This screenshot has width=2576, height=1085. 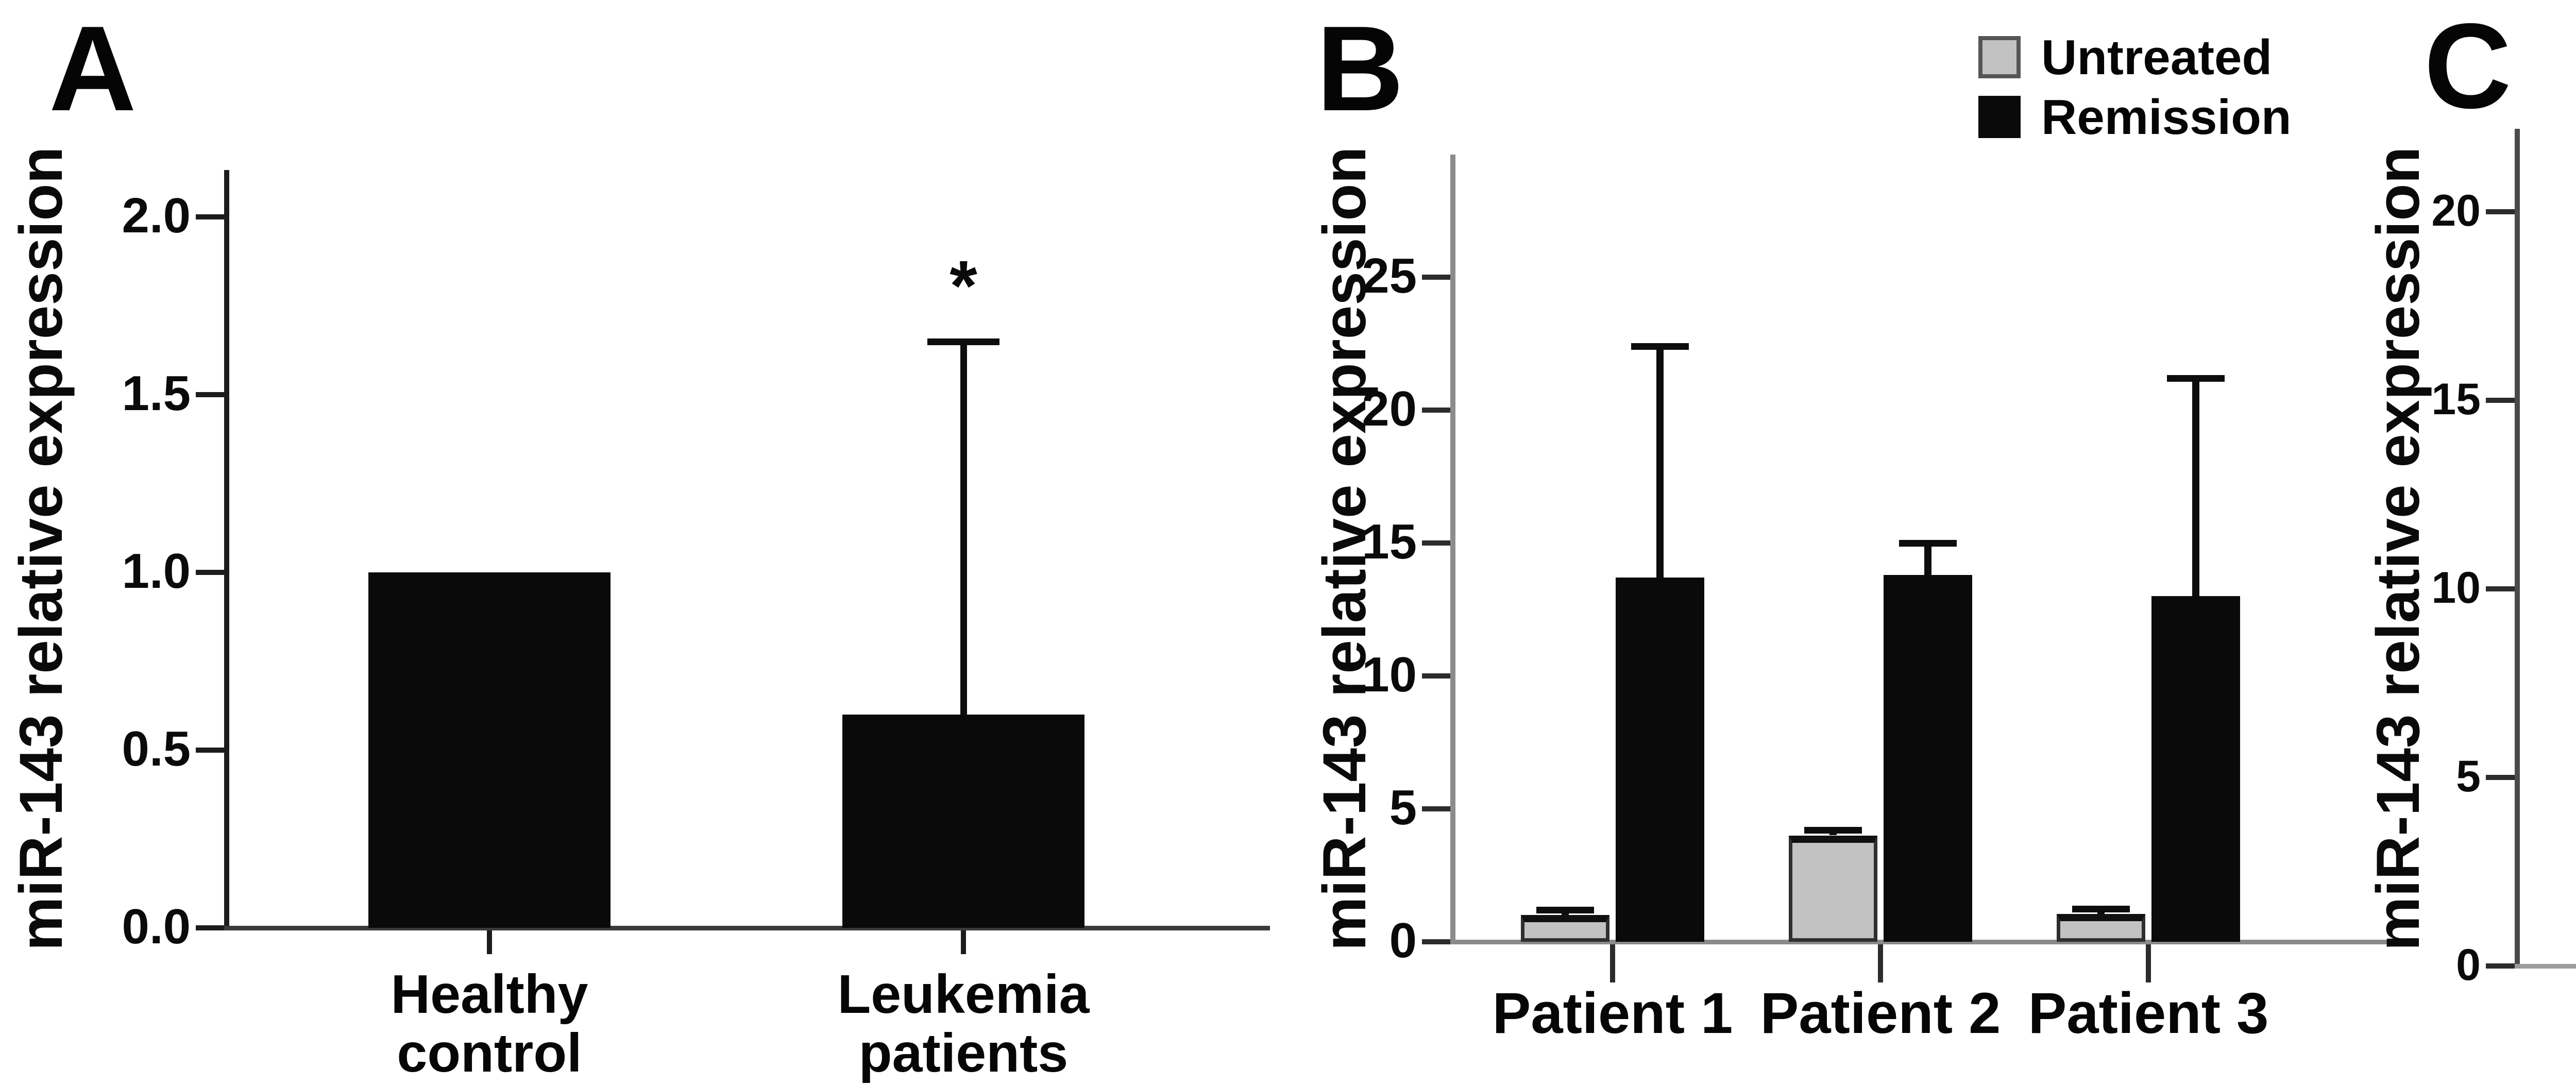 I want to click on bar-Patient 2-Untreated, so click(x=1833, y=889).